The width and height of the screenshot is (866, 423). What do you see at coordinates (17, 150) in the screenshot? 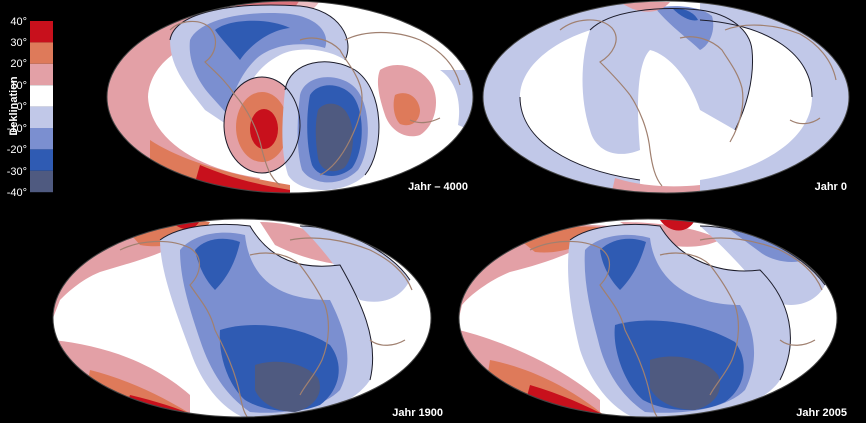
I see `legend-tick: -20°` at bounding box center [17, 150].